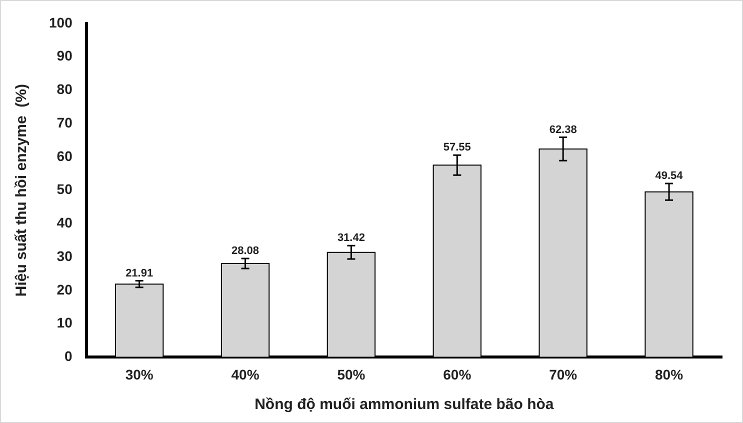 The height and width of the screenshot is (423, 743). What do you see at coordinates (64, 189) in the screenshot?
I see `y-tick-label: 50` at bounding box center [64, 189].